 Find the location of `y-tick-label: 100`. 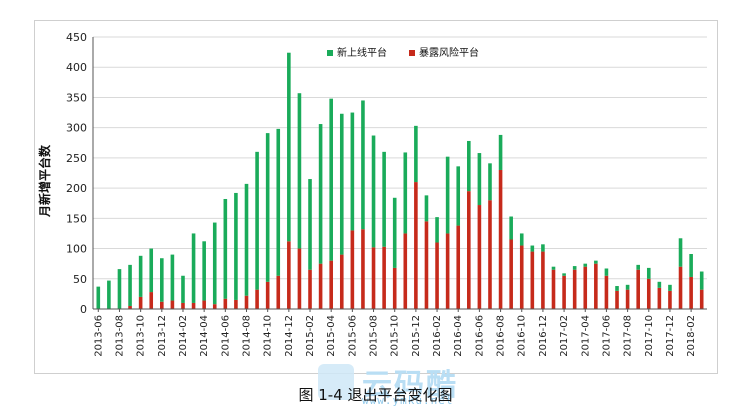

y-tick-label: 100 is located at coordinates (76, 249).